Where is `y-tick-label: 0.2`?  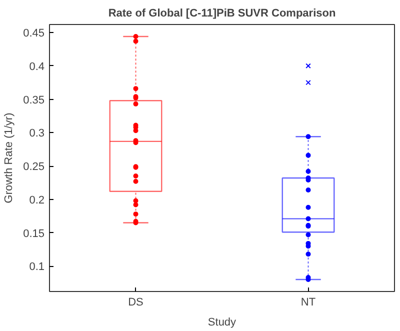 y-tick-label: 0.2 is located at coordinates (37, 200).